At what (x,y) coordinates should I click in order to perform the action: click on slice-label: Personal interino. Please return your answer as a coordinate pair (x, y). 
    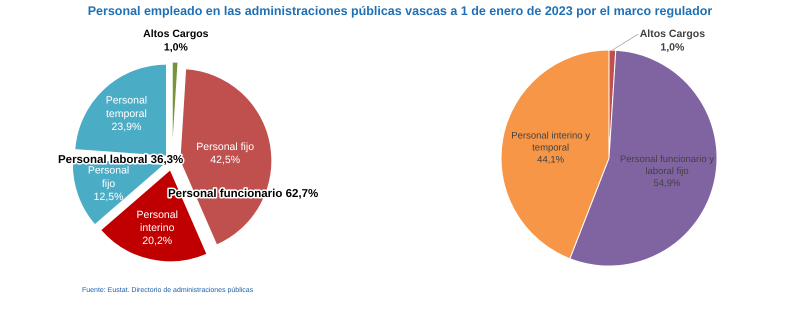
    Looking at the image, I should click on (157, 221).